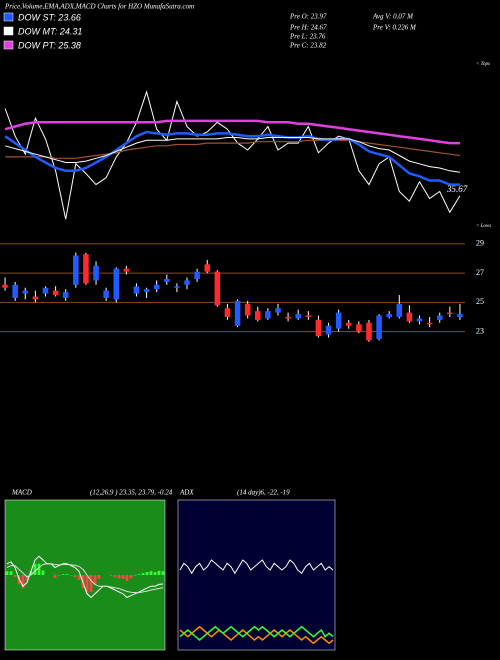  What do you see at coordinates (307, 37) in the screenshot?
I see `annotation: Pre L: 23.76` at bounding box center [307, 37].